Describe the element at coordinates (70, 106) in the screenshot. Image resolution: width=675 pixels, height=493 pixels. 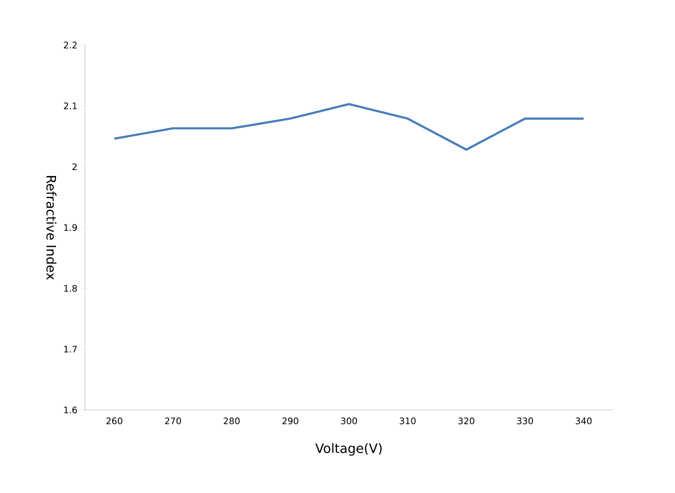
I see `y-tick-label: 2.1` at that location.